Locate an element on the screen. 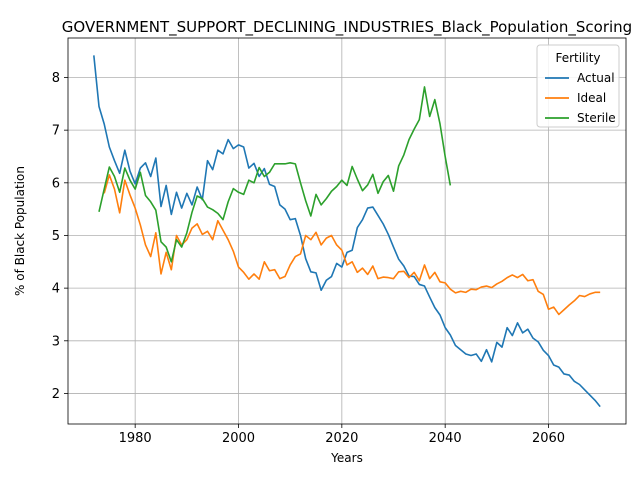 The width and height of the screenshot is (640, 480). x-tick-label: 2060 is located at coordinates (548, 438).